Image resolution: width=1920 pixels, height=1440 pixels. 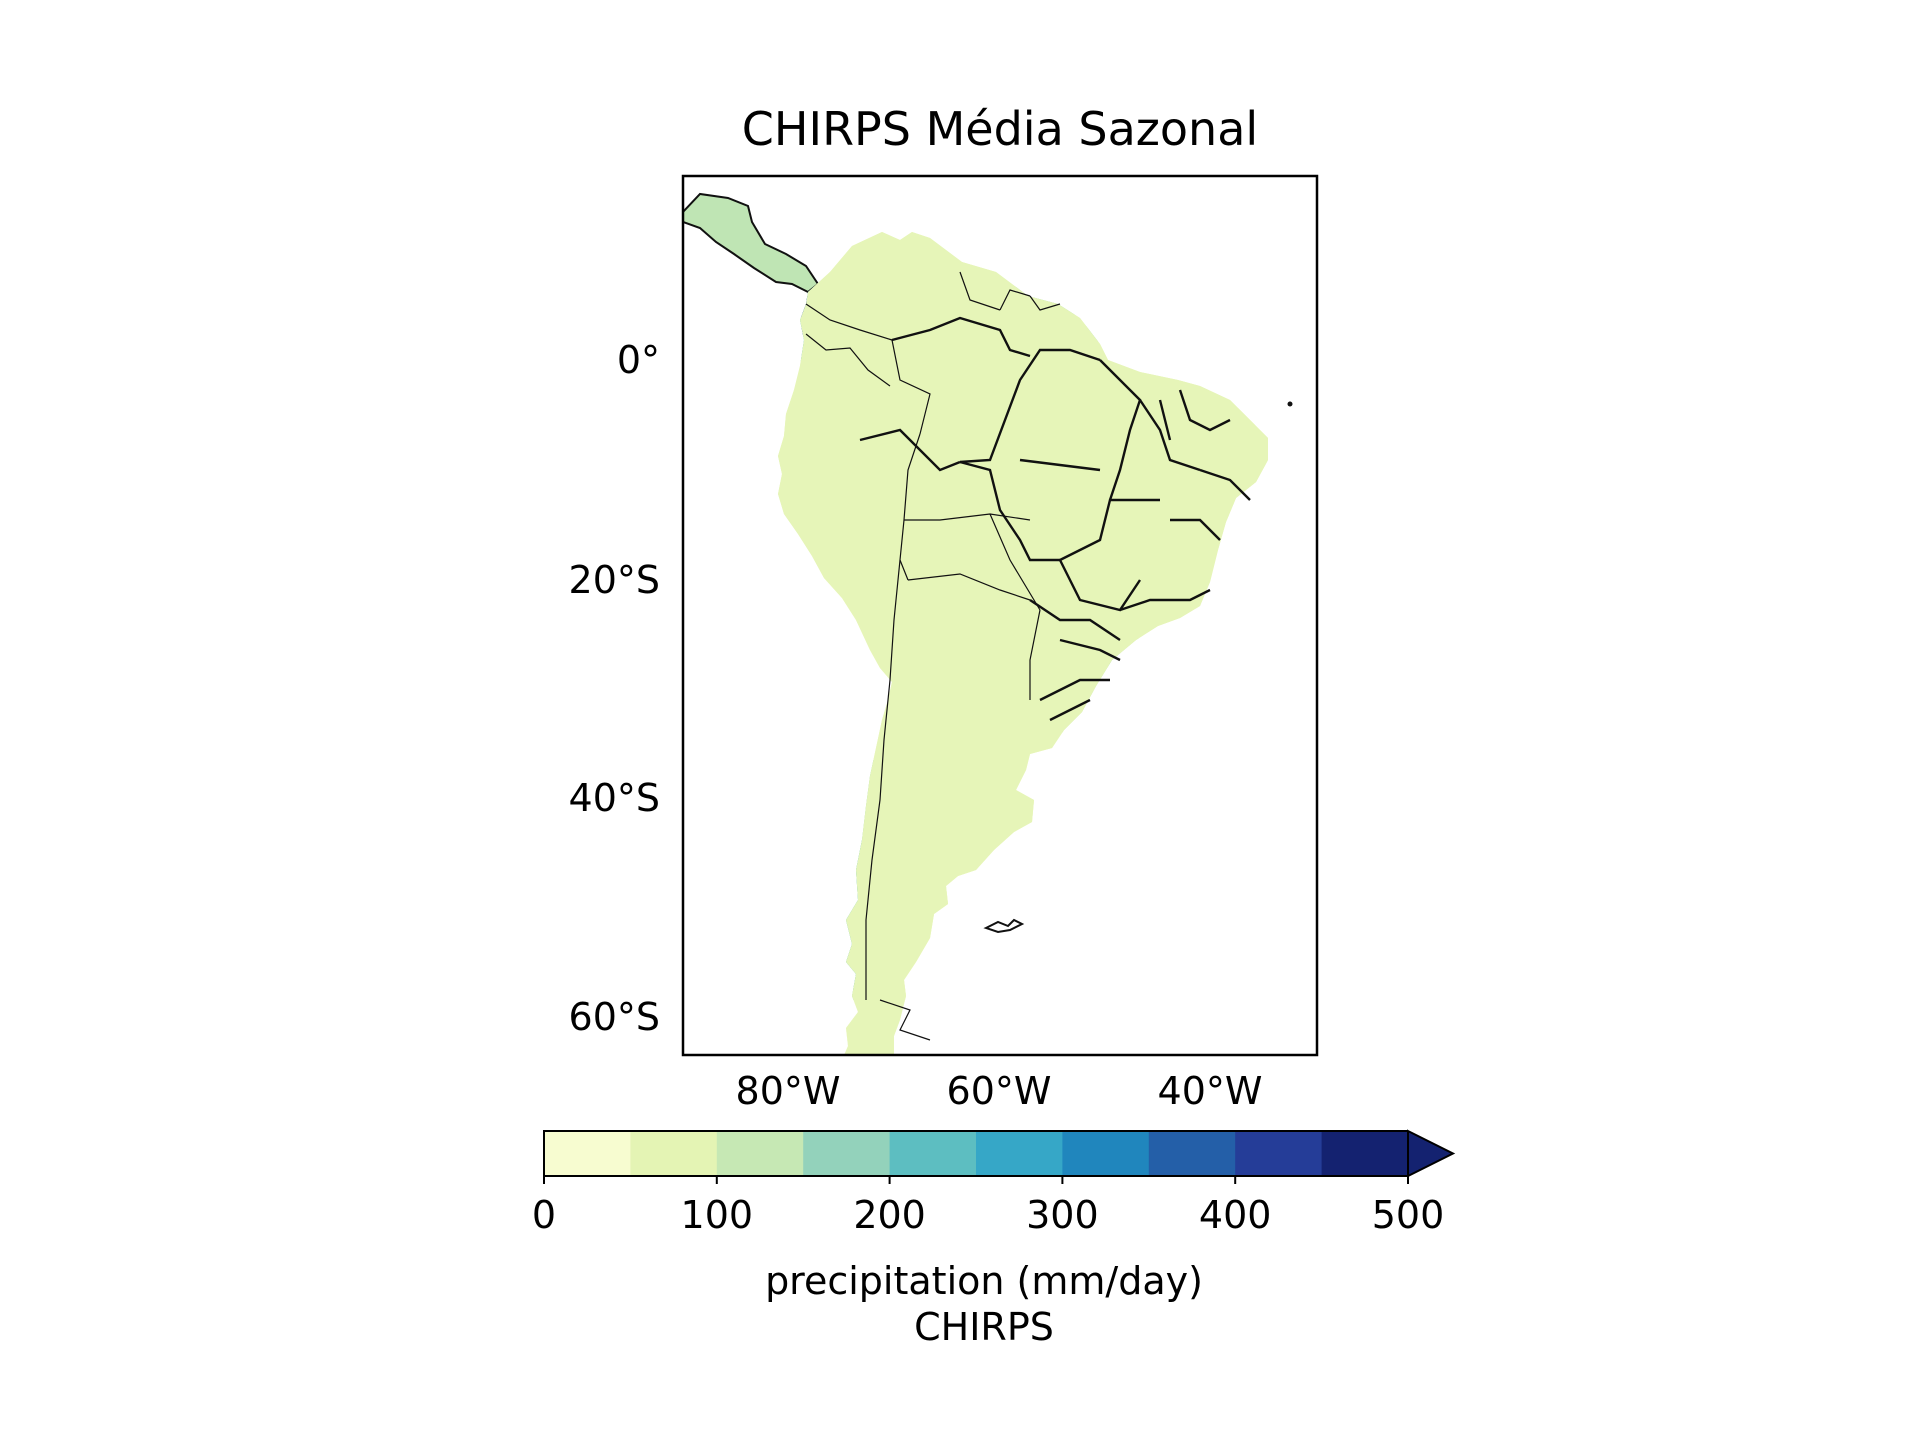 I want to click on map-title: CHIRPS Média Sazonal, so click(x=1000, y=129).